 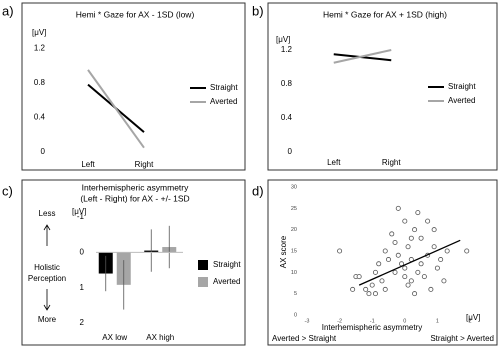 I want to click on note: Straight > Averted, so click(x=462, y=338).